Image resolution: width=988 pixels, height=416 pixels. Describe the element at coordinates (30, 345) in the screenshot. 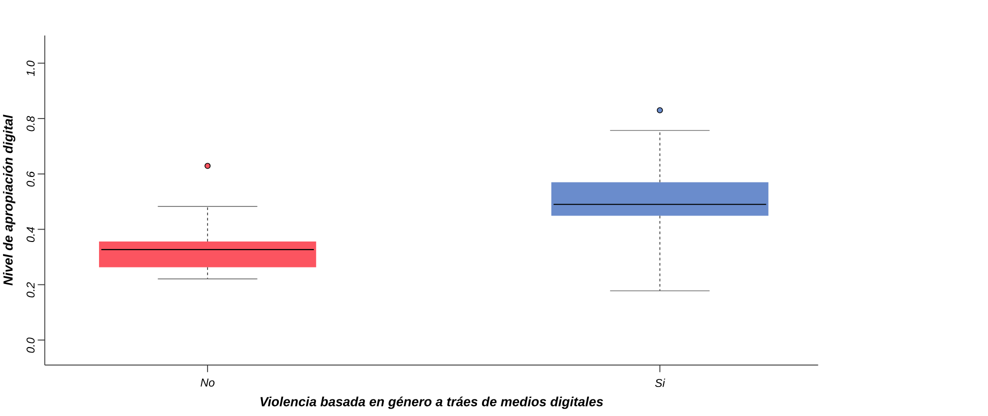

I see `y-tick-label: 0.0` at that location.